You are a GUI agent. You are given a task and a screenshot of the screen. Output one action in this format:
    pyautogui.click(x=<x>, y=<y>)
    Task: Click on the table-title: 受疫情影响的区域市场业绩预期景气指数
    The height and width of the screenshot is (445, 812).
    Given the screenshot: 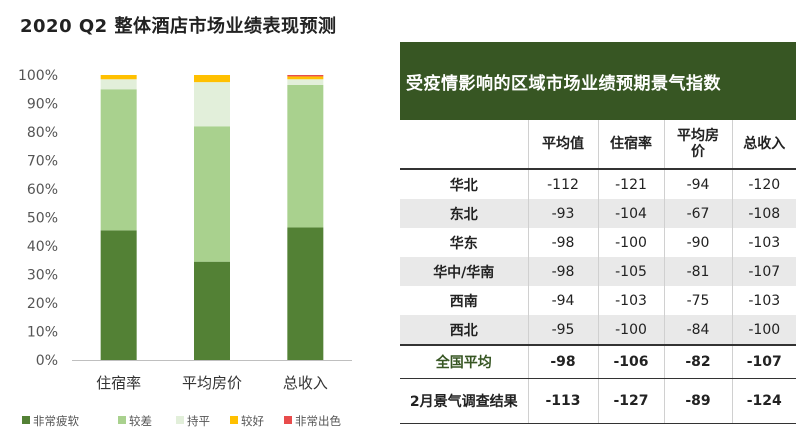 What is the action you would take?
    pyautogui.click(x=598, y=81)
    